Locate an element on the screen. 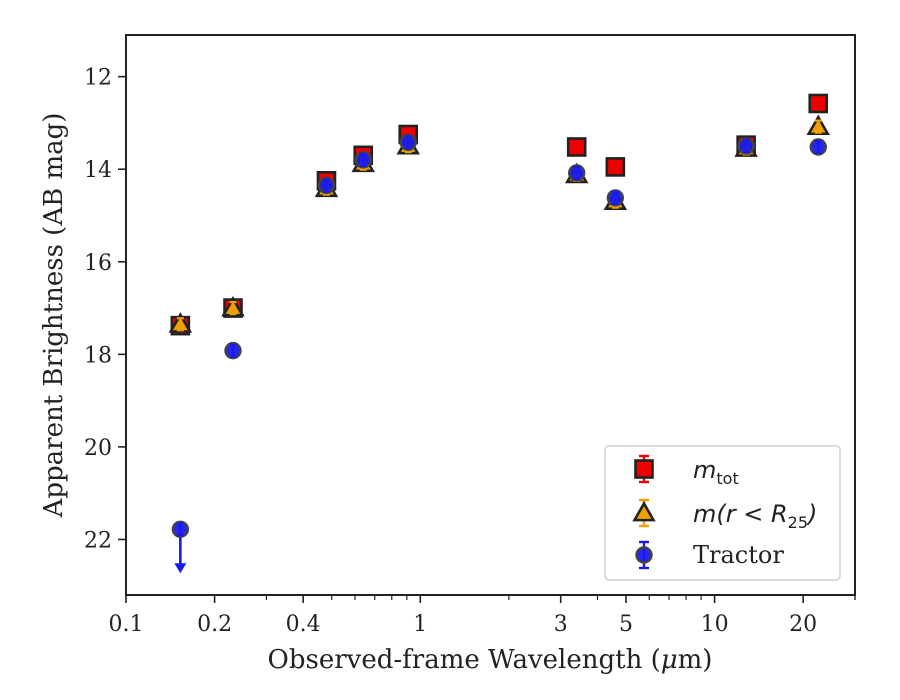 This screenshot has height=700, width=900. legend: mtot m(r < R25) Tractor is located at coordinates (722, 513).